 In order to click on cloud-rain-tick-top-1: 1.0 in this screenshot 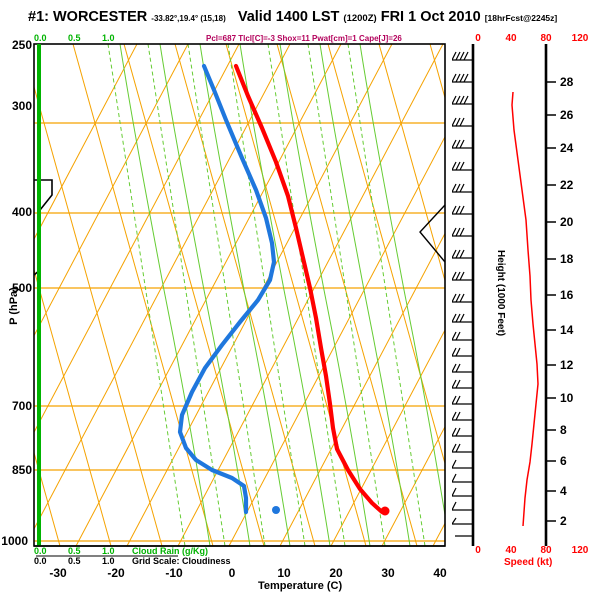, I will do `click(108, 38)`.